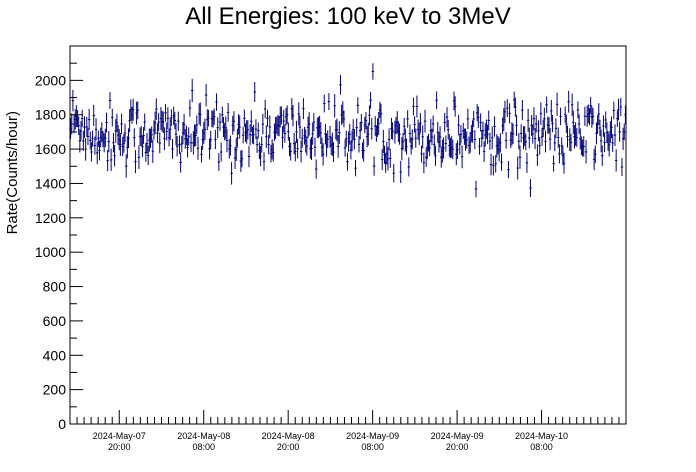 This screenshot has width=696, height=472. What do you see at coordinates (119, 436) in the screenshot?
I see `x-tick-label-date: 2024-May-07` at bounding box center [119, 436].